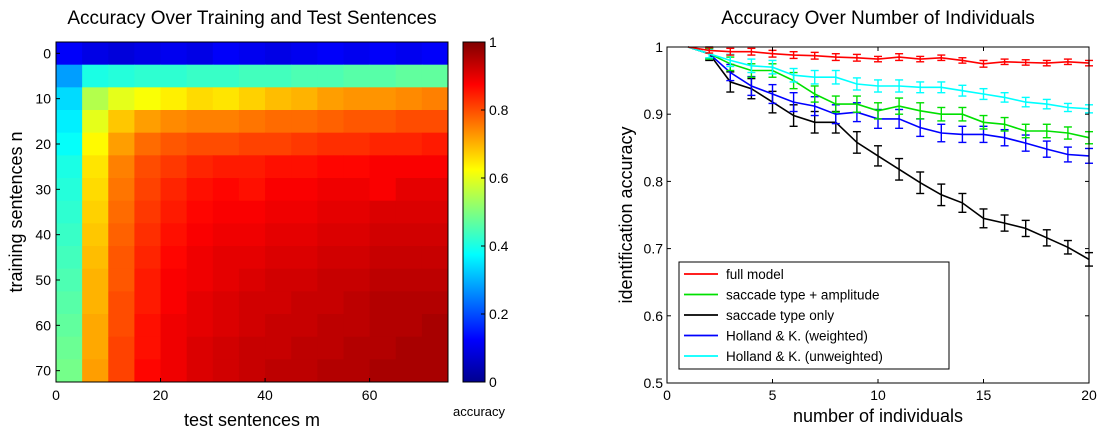 The width and height of the screenshot is (1100, 432). I want to click on line-x-tick-label: 5, so click(773, 395).